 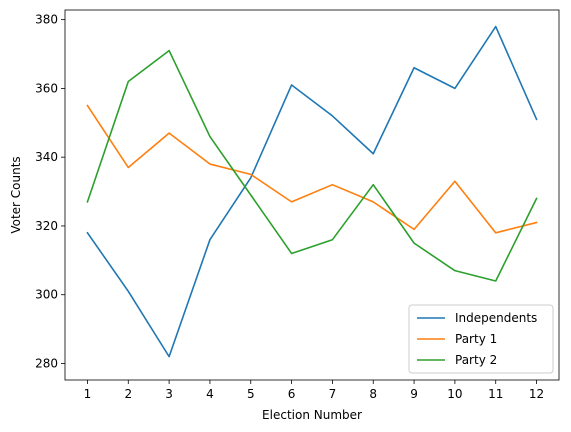 What do you see at coordinates (414, 394) in the screenshot?
I see `x-tick-label: 9` at bounding box center [414, 394].